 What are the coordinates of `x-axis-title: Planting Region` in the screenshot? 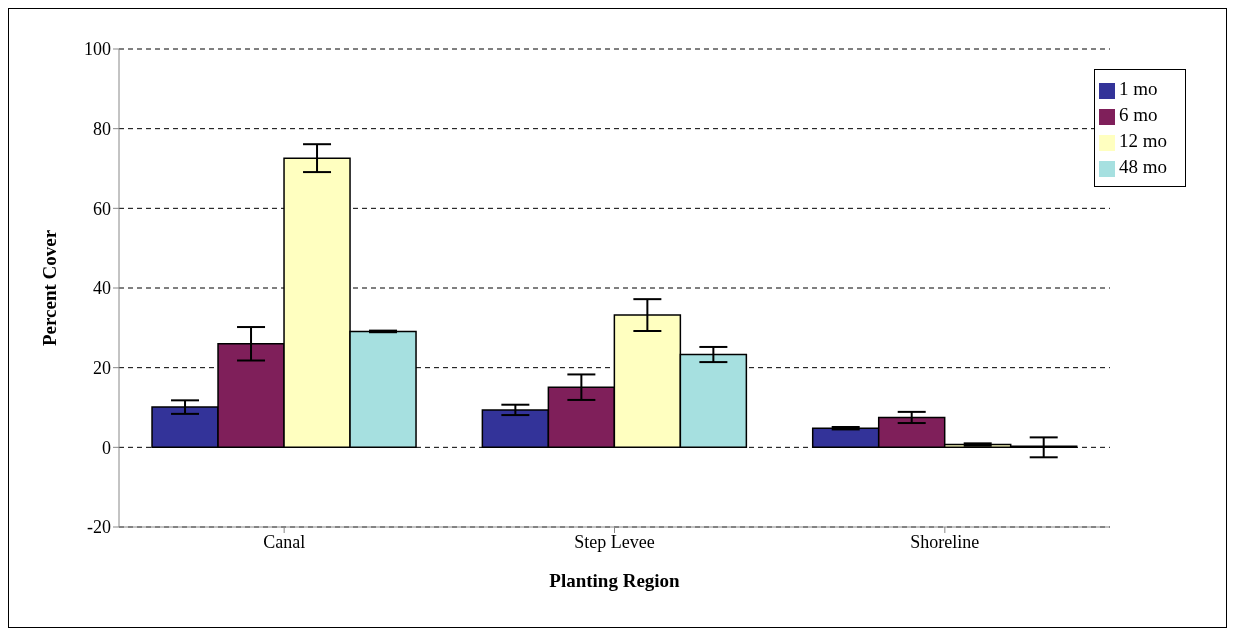 It's located at (615, 580).